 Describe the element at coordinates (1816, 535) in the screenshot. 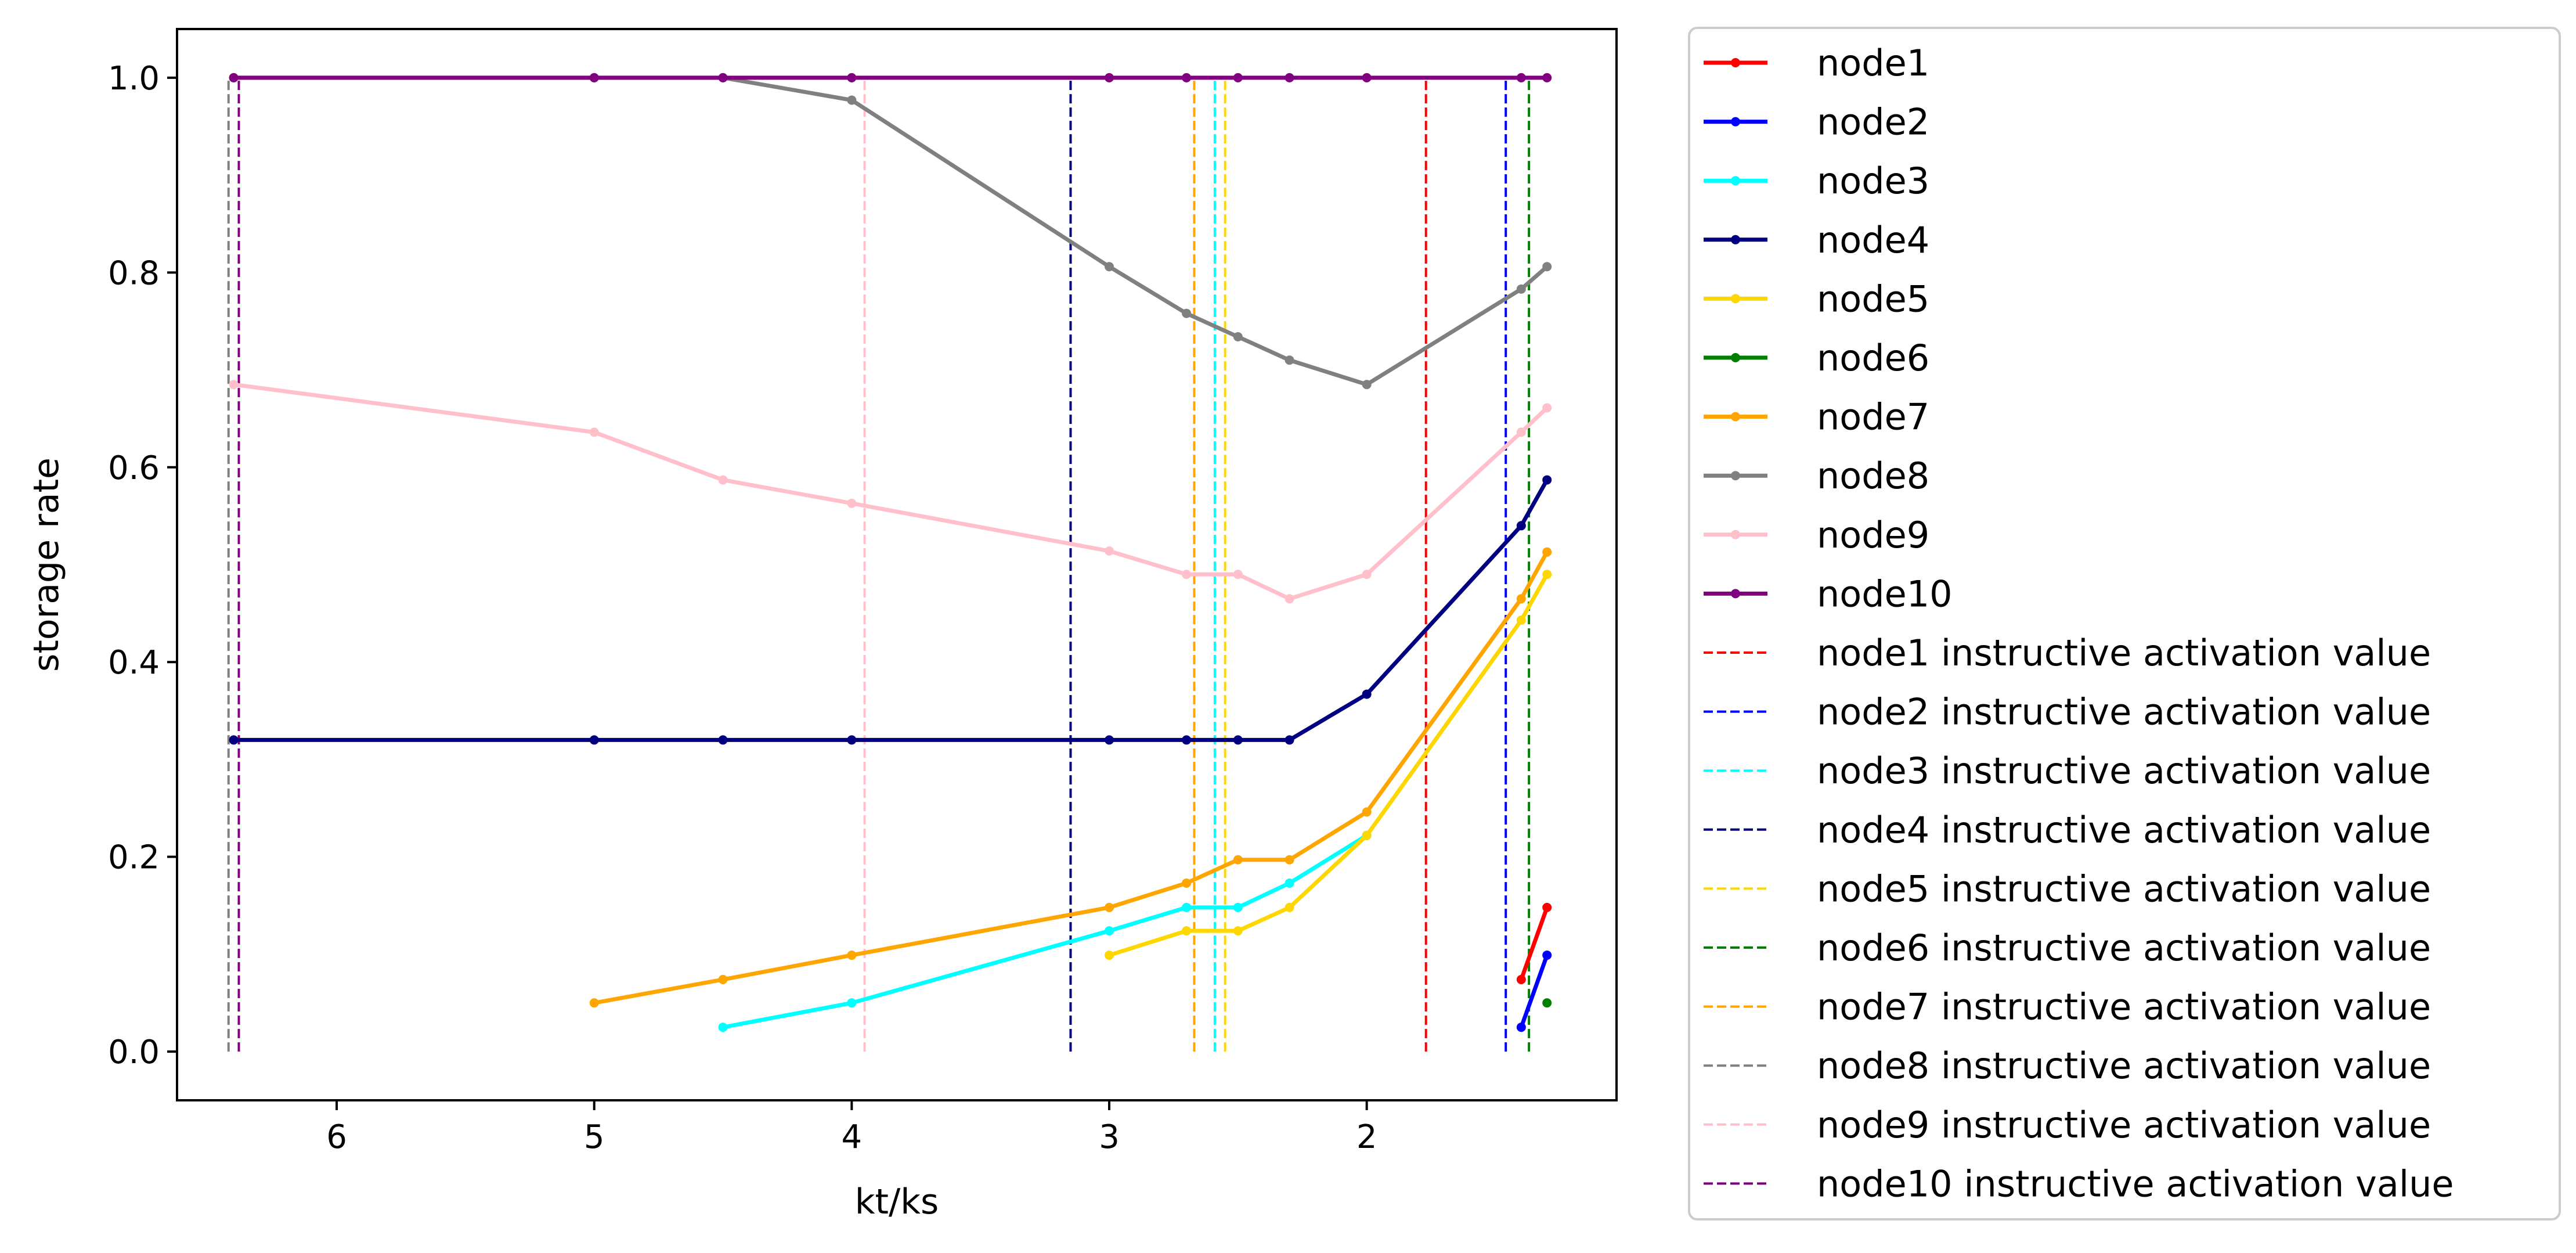

I see `legend-entry: node9` at that location.